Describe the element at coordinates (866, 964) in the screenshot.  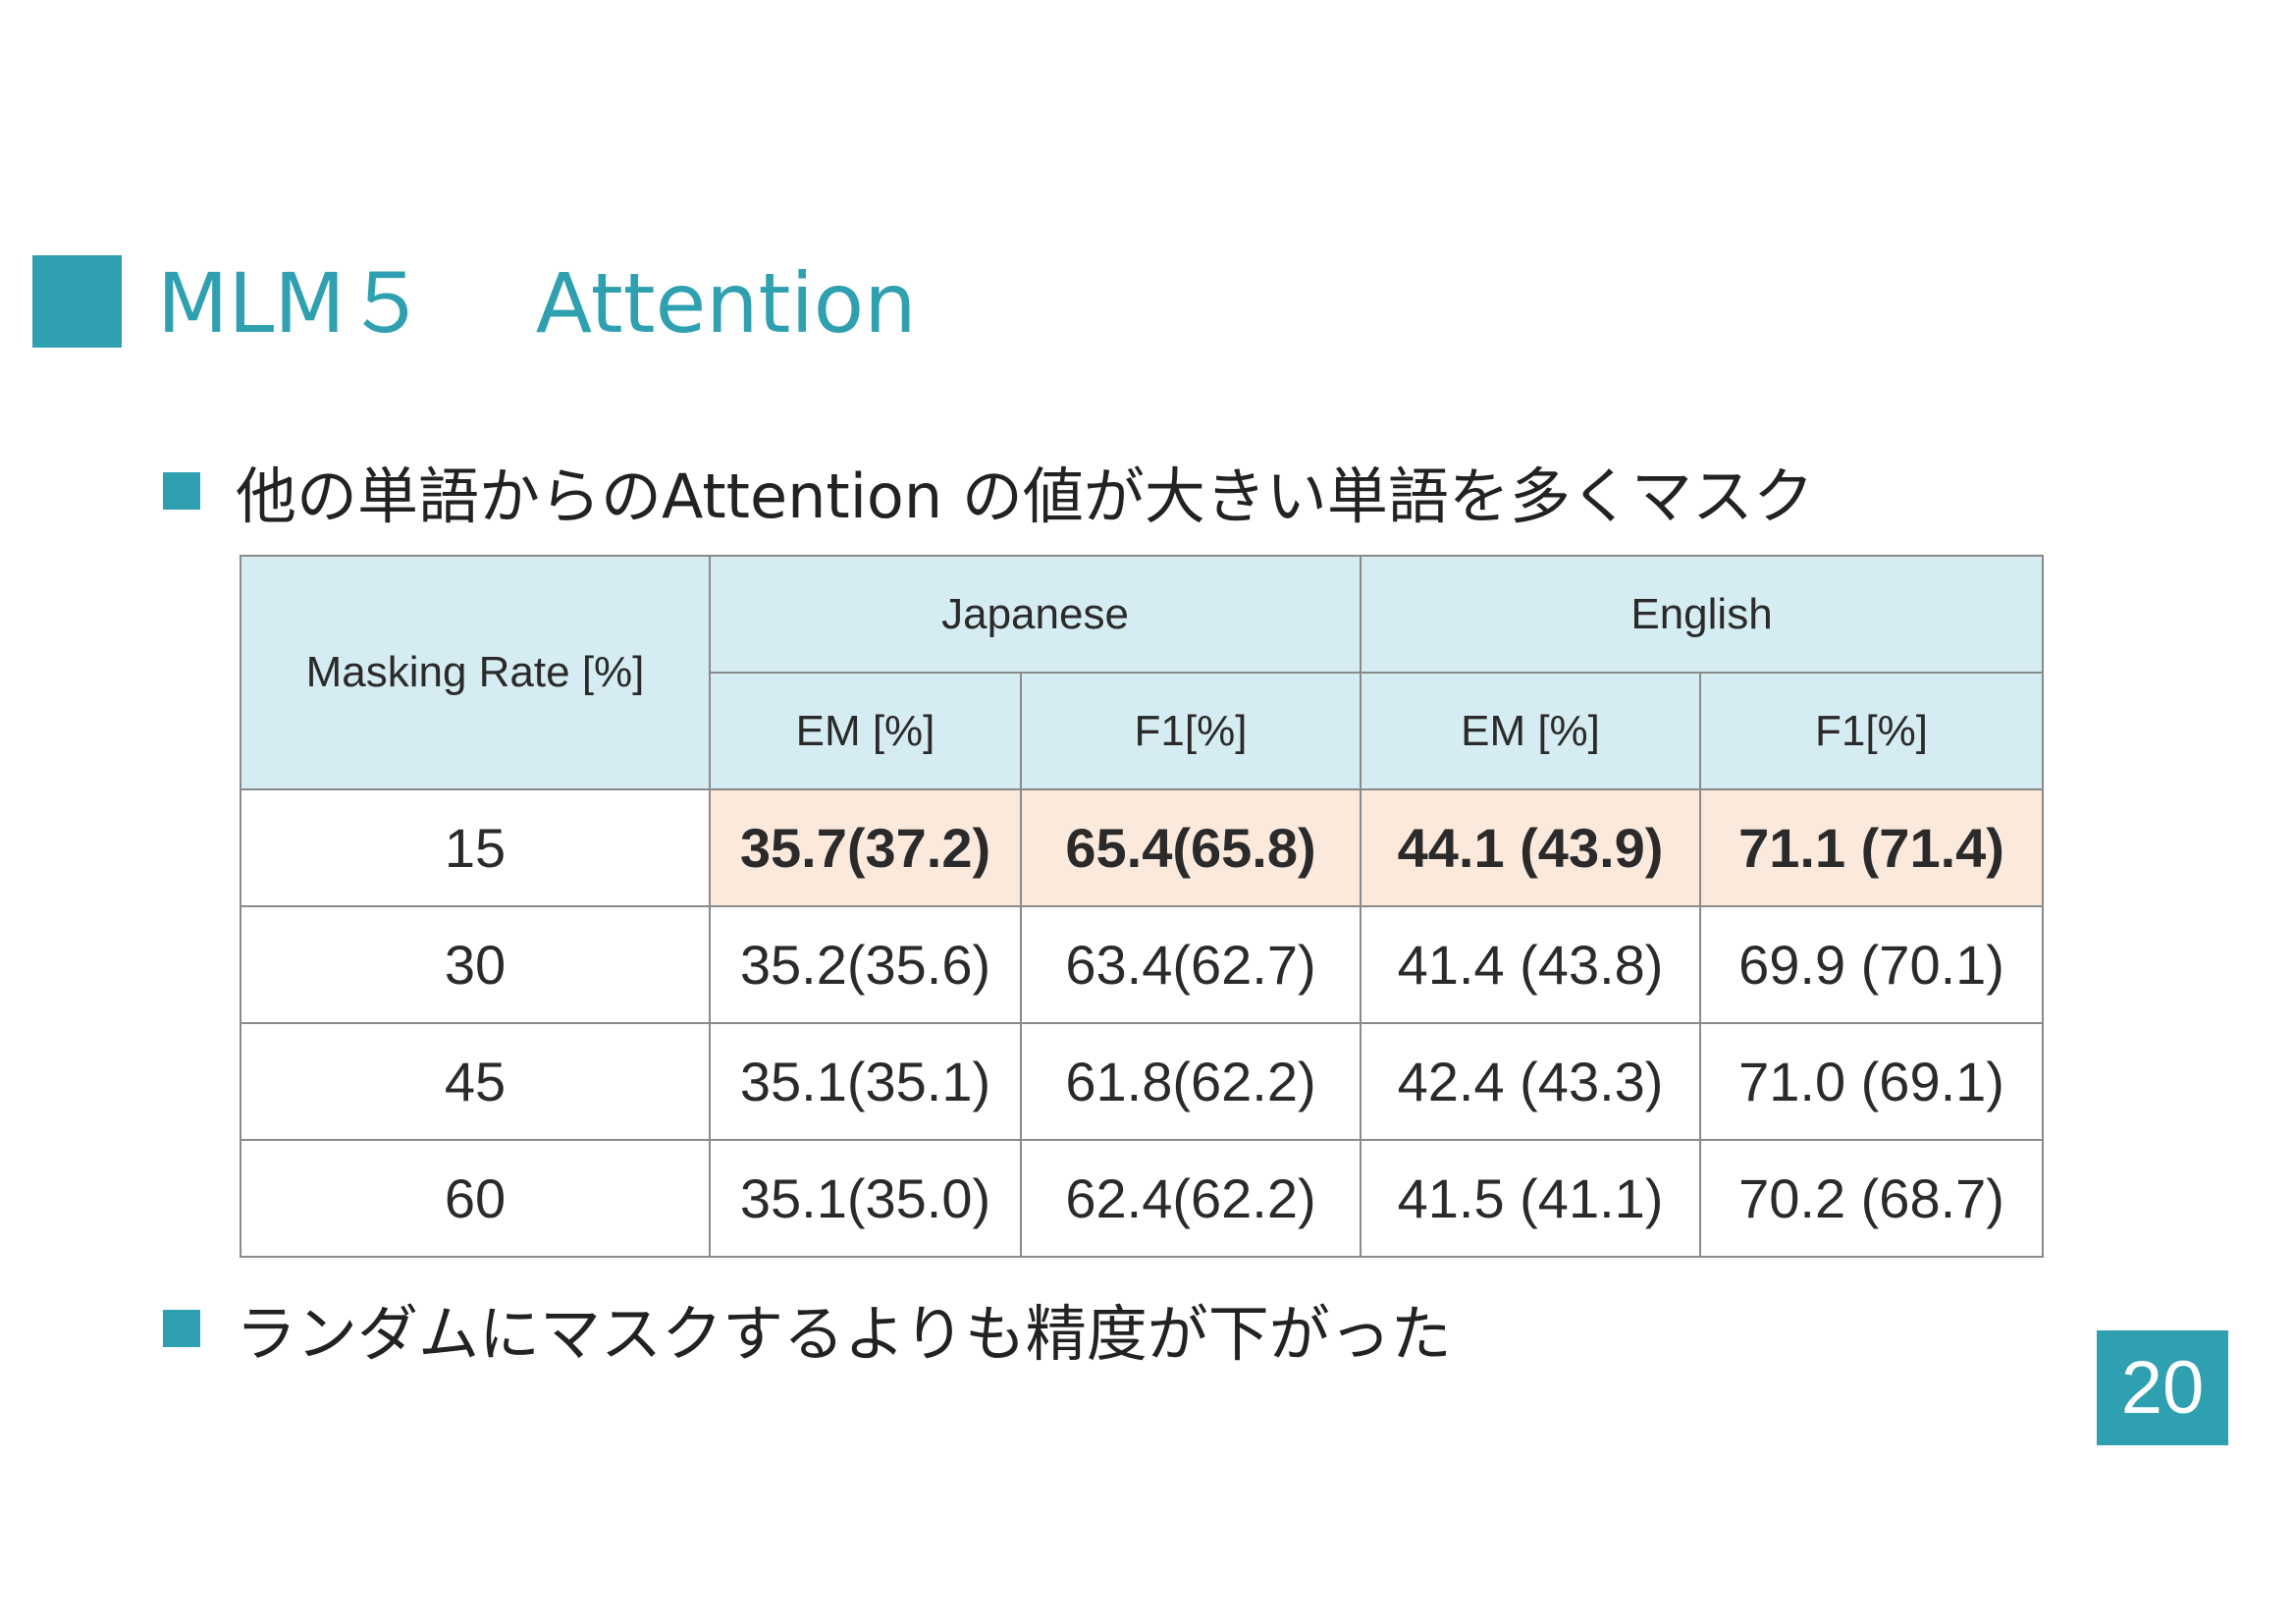
I see `ja-em-cell: 35.2(35.6)` at that location.